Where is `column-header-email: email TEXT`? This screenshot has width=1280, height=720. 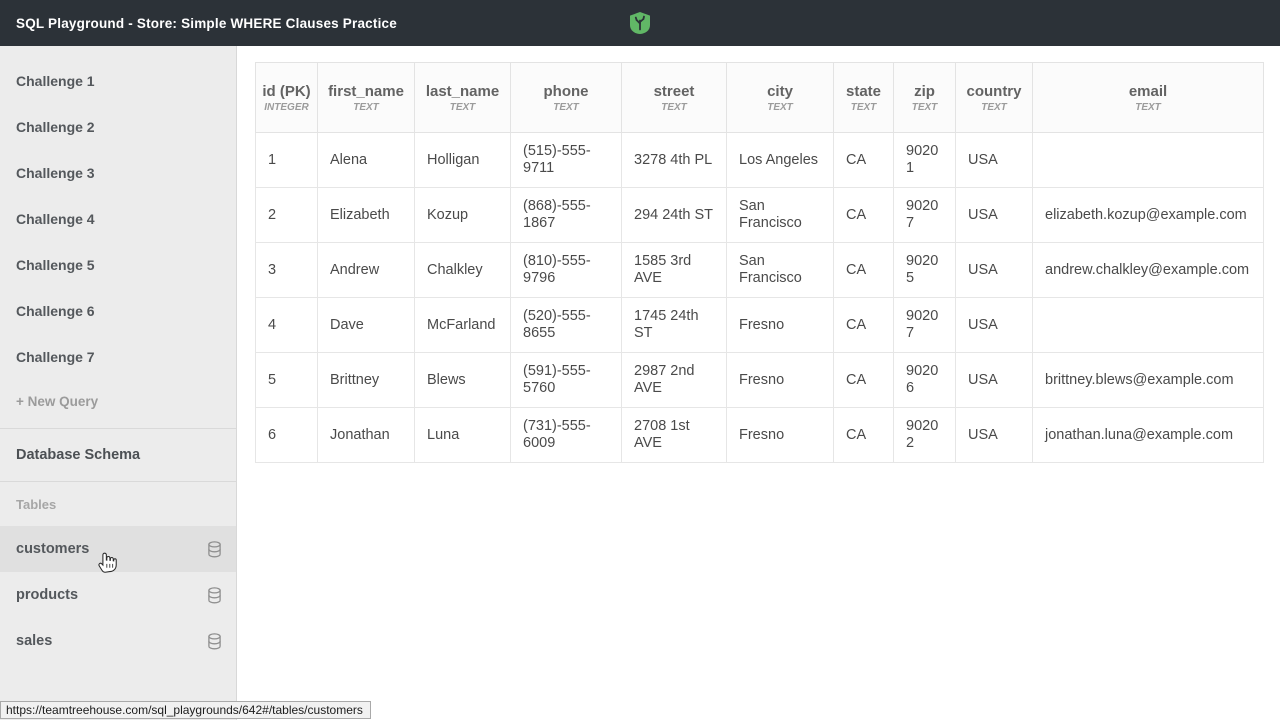
column-header-email: email TEXT is located at coordinates (1148, 97).